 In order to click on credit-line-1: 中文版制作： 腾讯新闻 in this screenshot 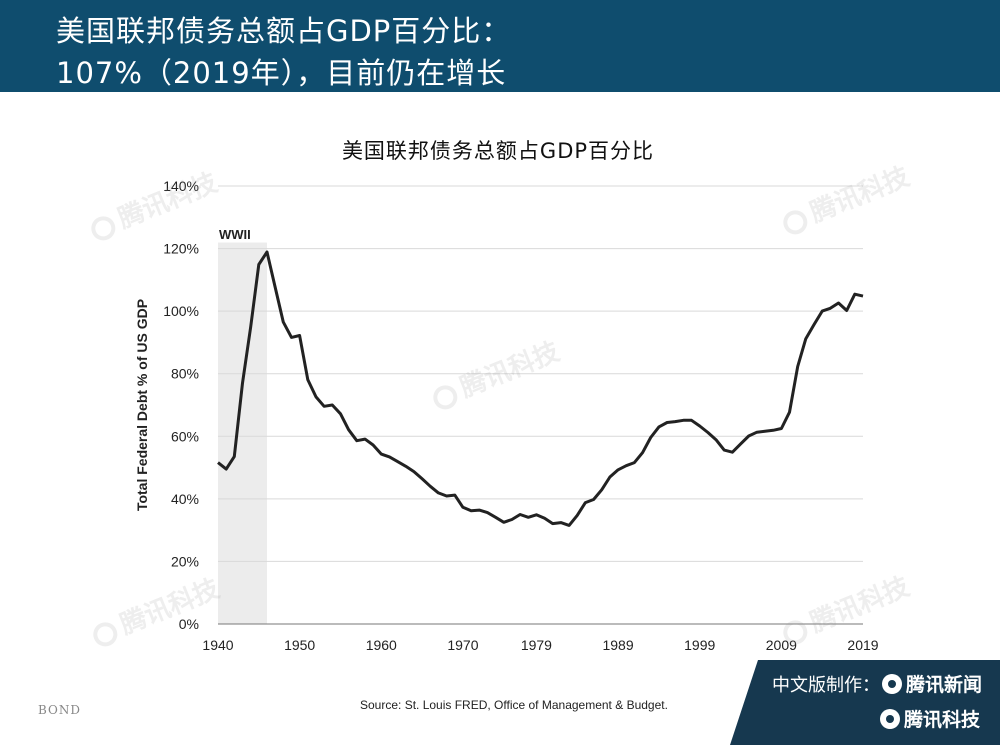, I will do `click(877, 683)`.